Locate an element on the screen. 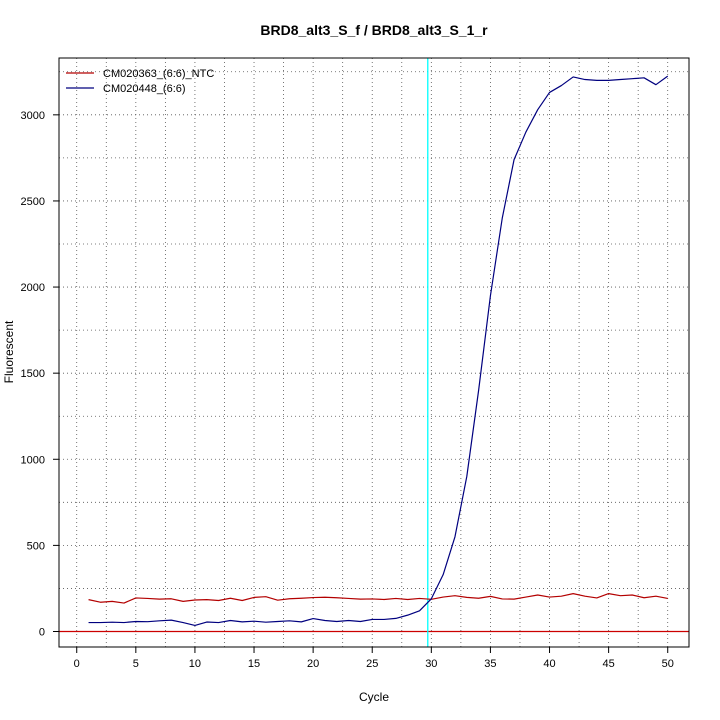 The width and height of the screenshot is (720, 720). x-tick-label: 45 is located at coordinates (608, 664).